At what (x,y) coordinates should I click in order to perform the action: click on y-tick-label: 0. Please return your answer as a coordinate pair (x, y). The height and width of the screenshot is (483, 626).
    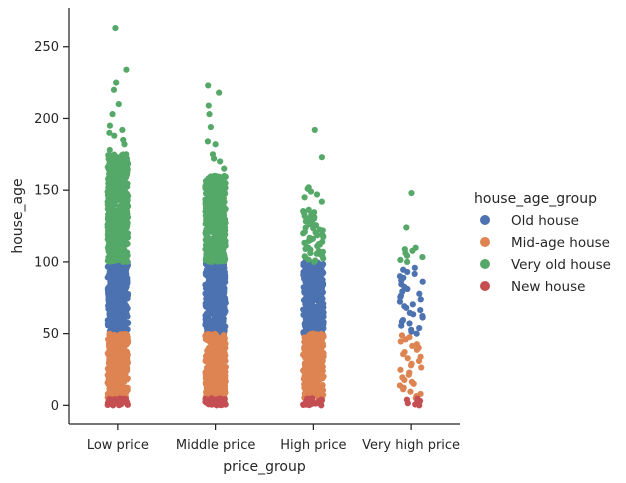
    Looking at the image, I should click on (55, 406).